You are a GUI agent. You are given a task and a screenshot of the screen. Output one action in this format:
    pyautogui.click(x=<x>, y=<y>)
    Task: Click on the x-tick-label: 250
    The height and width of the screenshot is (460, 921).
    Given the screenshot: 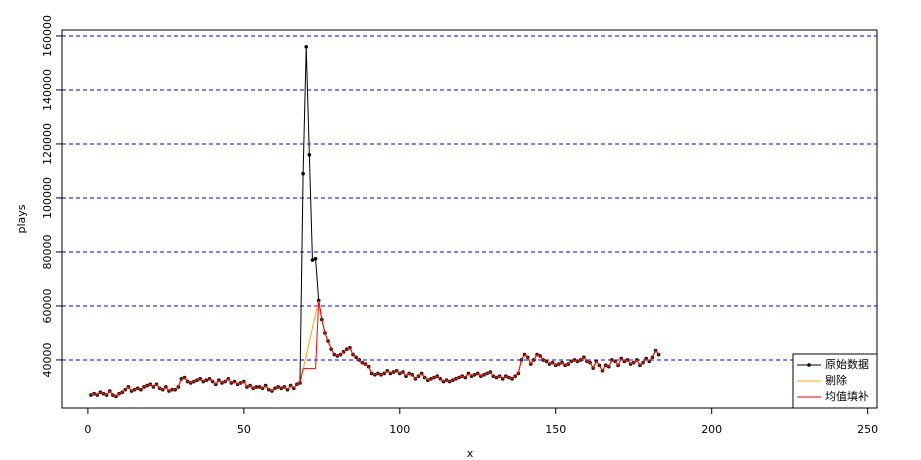 What is the action you would take?
    pyautogui.click(x=867, y=429)
    